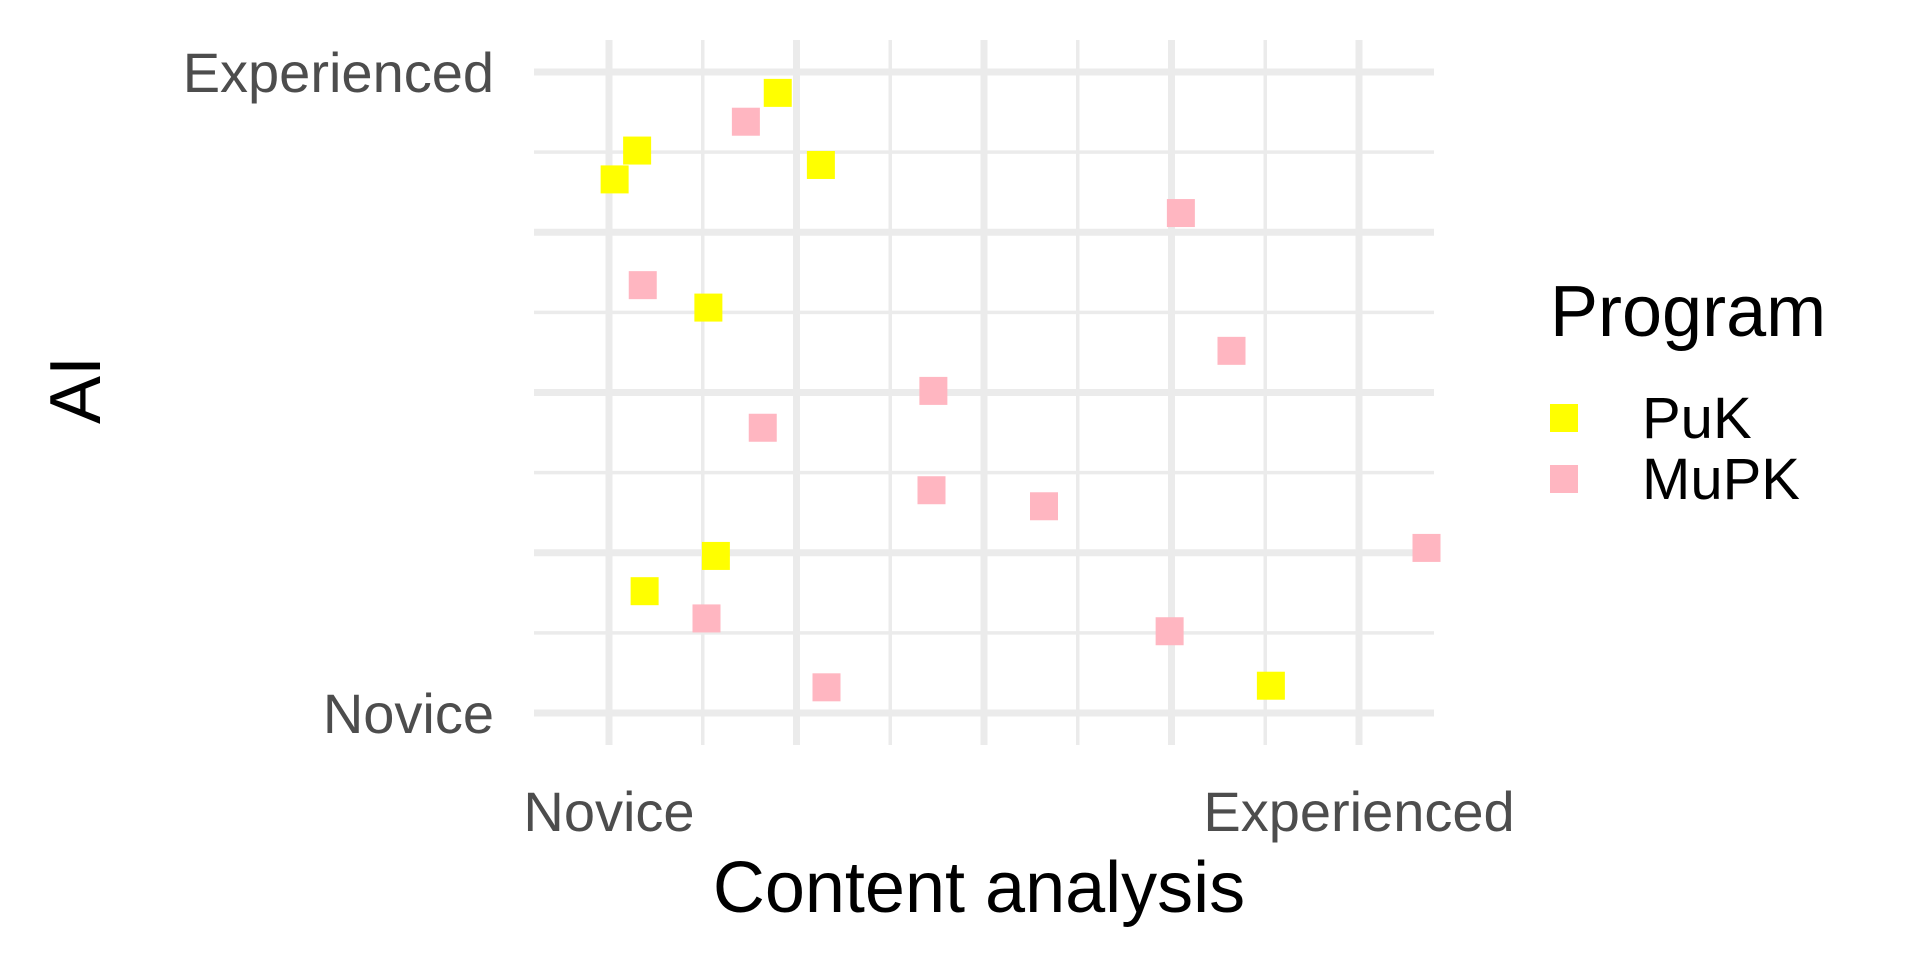  Describe the element at coordinates (1697, 418) in the screenshot. I see `legend-label-puk: PuK` at that location.